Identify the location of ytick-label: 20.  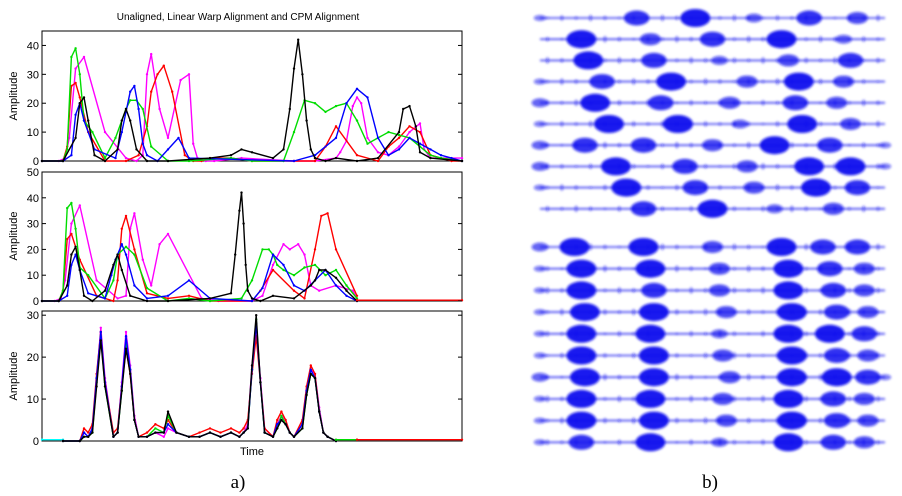
(33, 104).